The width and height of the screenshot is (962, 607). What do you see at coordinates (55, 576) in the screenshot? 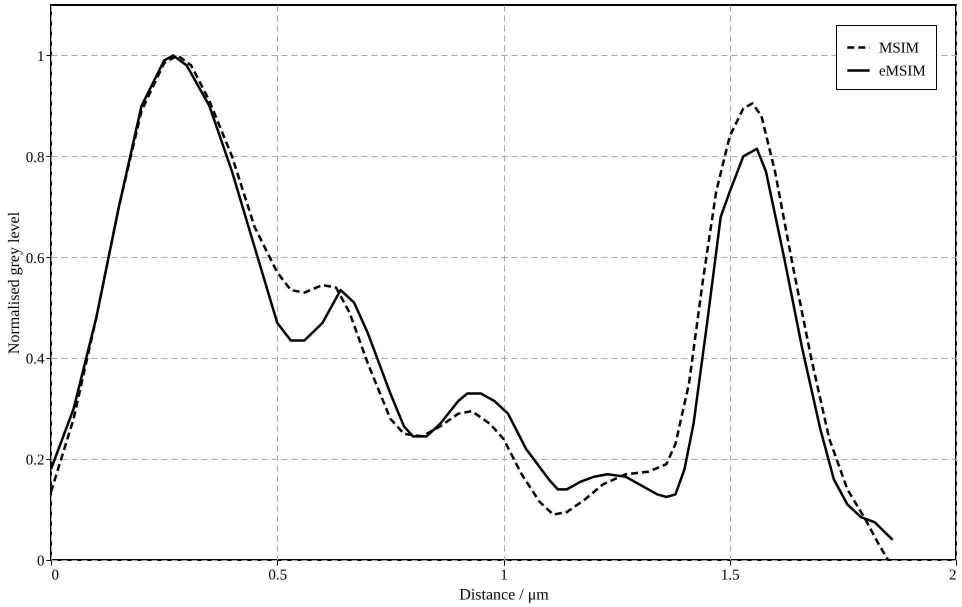
I see `x-tick-label: 0` at bounding box center [55, 576].